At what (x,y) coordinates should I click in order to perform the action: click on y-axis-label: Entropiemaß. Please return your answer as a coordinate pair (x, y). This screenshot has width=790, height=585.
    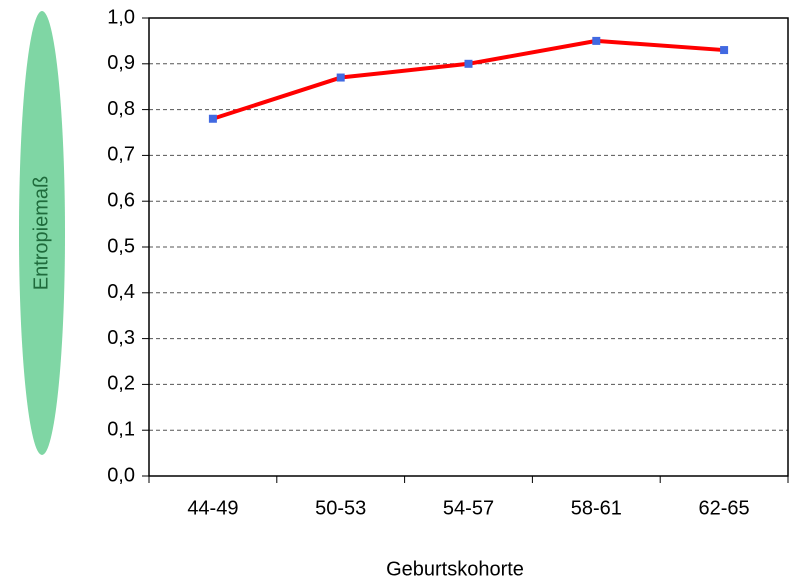
    Looking at the image, I should click on (41, 233).